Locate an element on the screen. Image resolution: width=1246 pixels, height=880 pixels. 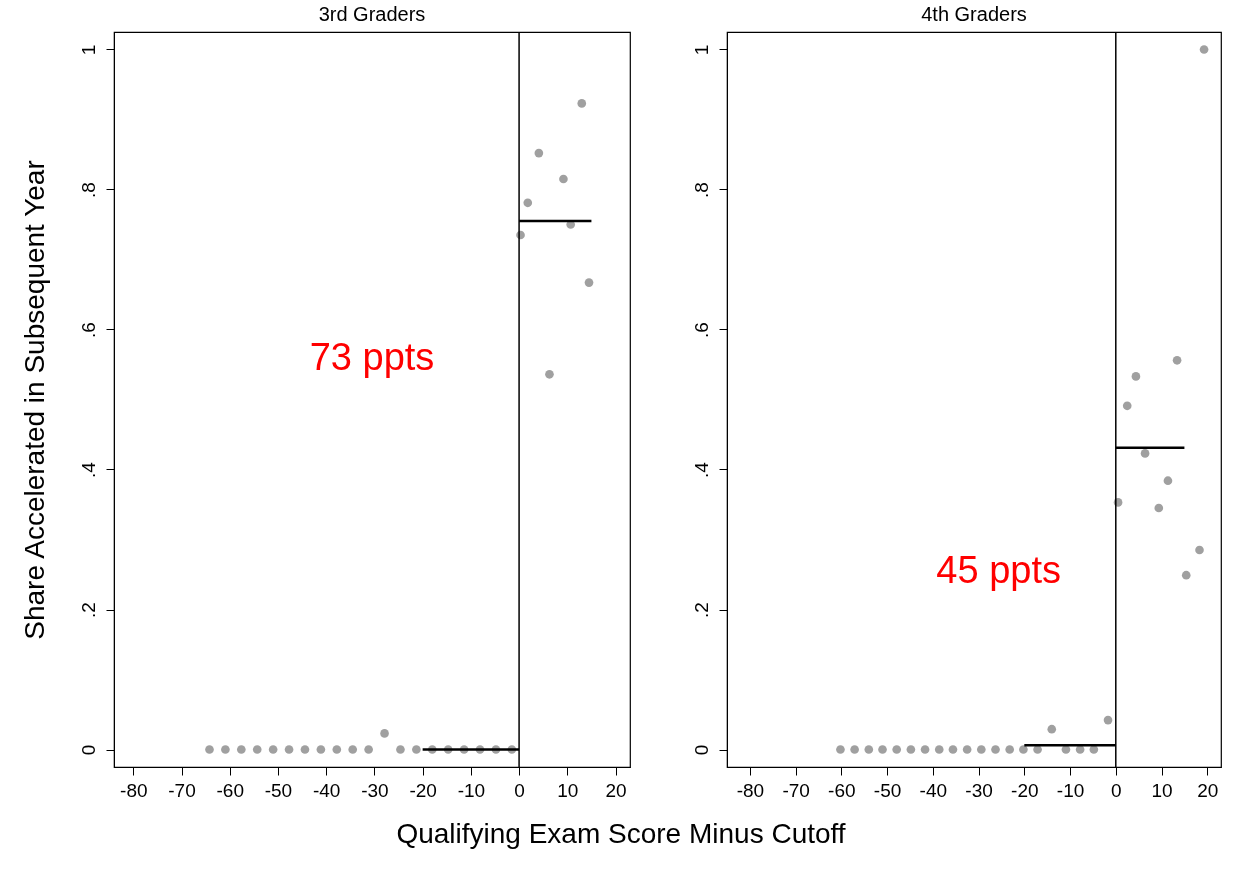
y-axis-title: Share Accelerated in Subsequent Year is located at coordinates (34, 400).